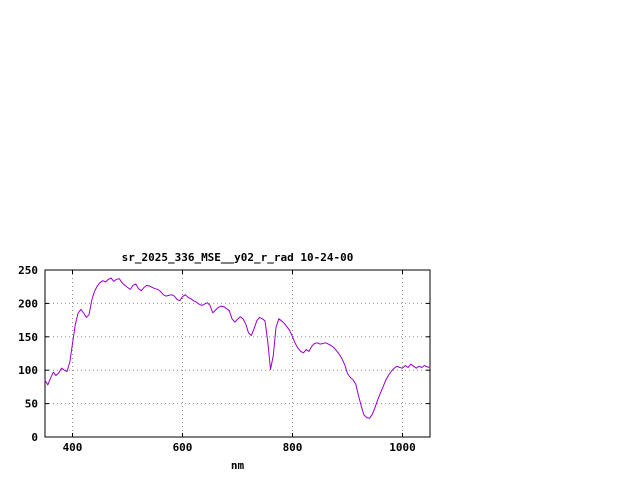 Image resolution: width=640 pixels, height=480 pixels. I want to click on y-tick-label: 200, so click(28, 303).